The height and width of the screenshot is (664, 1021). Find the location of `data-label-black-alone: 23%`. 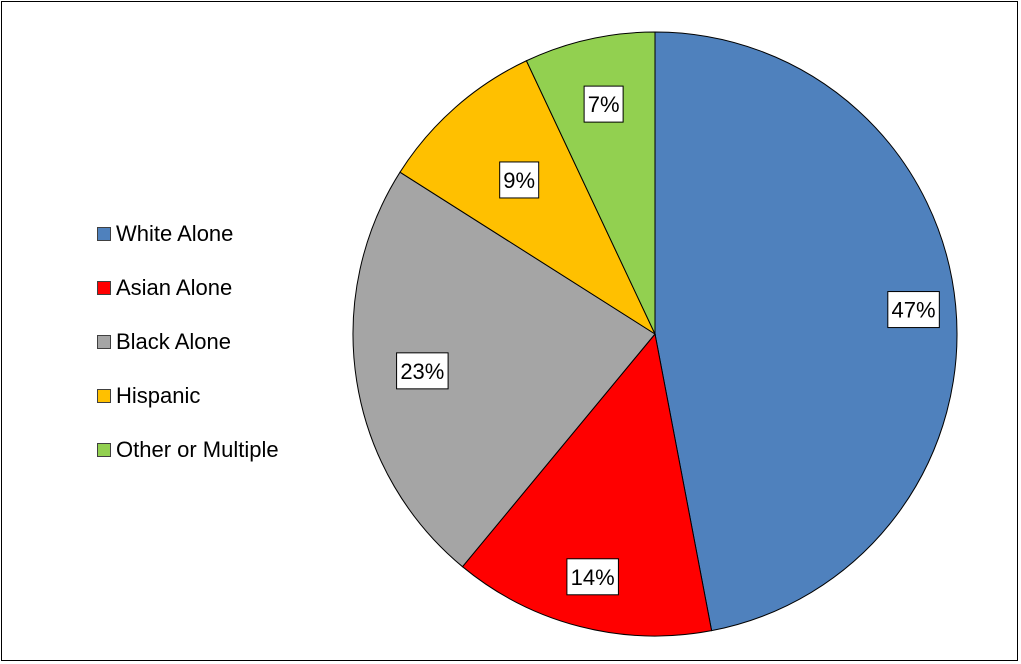

data-label-black-alone: 23% is located at coordinates (422, 371).